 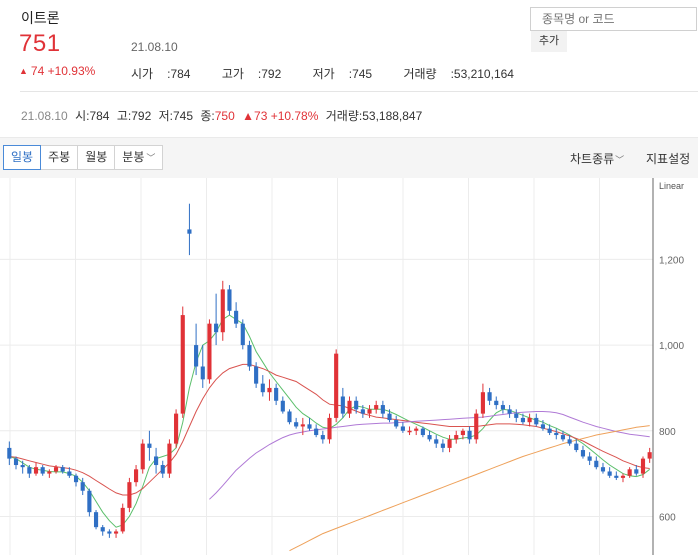 What do you see at coordinates (469, 488) in the screenshot?
I see `ma-line-ma120` at bounding box center [469, 488].